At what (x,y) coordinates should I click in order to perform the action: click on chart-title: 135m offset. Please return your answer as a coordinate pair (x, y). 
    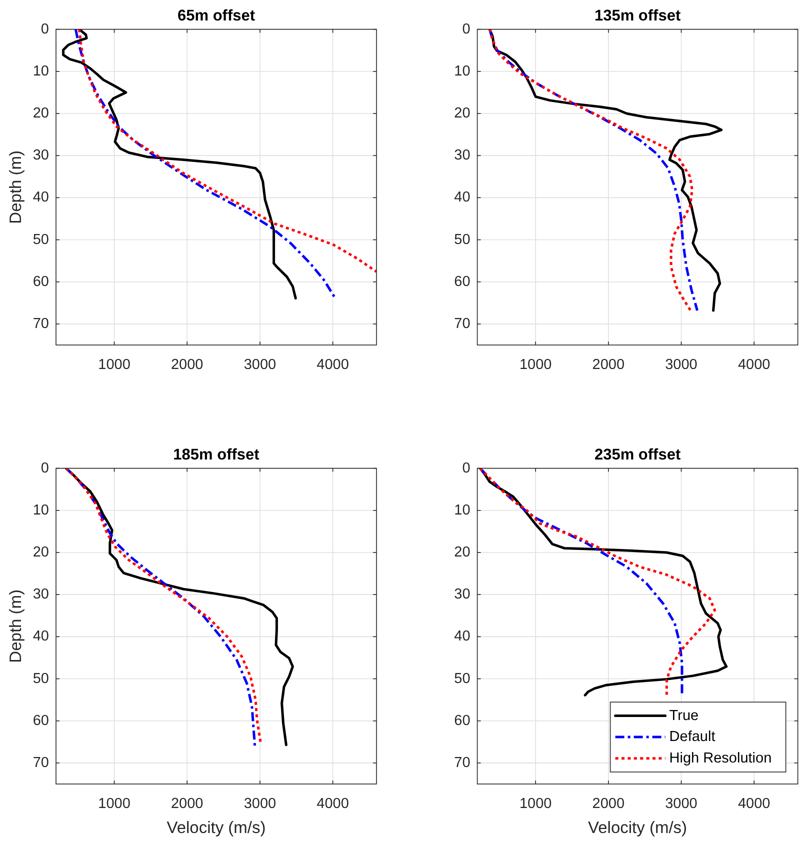
    Looking at the image, I should click on (637, 15).